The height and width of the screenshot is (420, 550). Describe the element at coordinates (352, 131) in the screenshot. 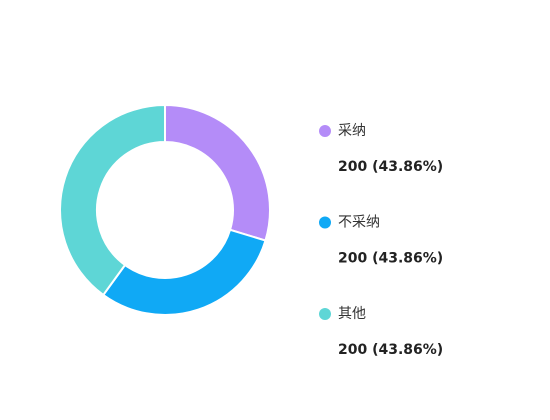

I see `legend-label: 采纳` at that location.